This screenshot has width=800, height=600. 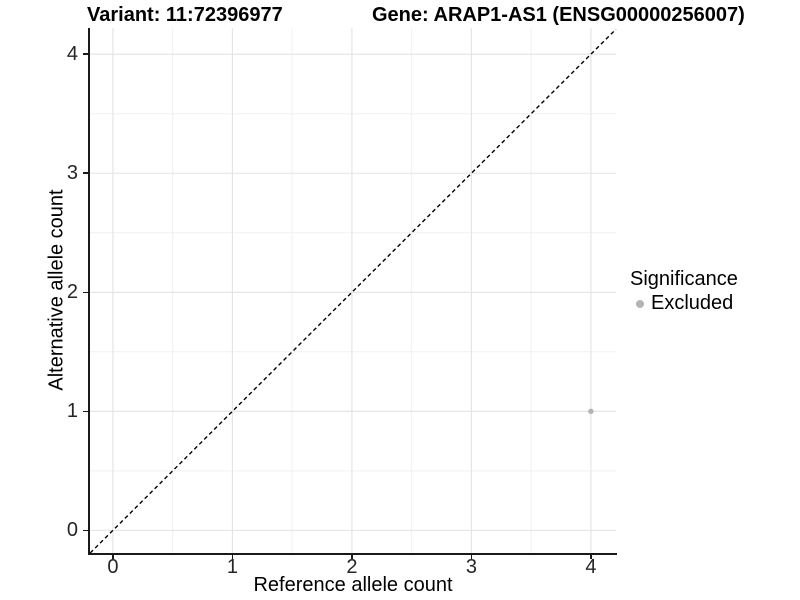 I want to click on excluded-point-icon, so click(x=640, y=303).